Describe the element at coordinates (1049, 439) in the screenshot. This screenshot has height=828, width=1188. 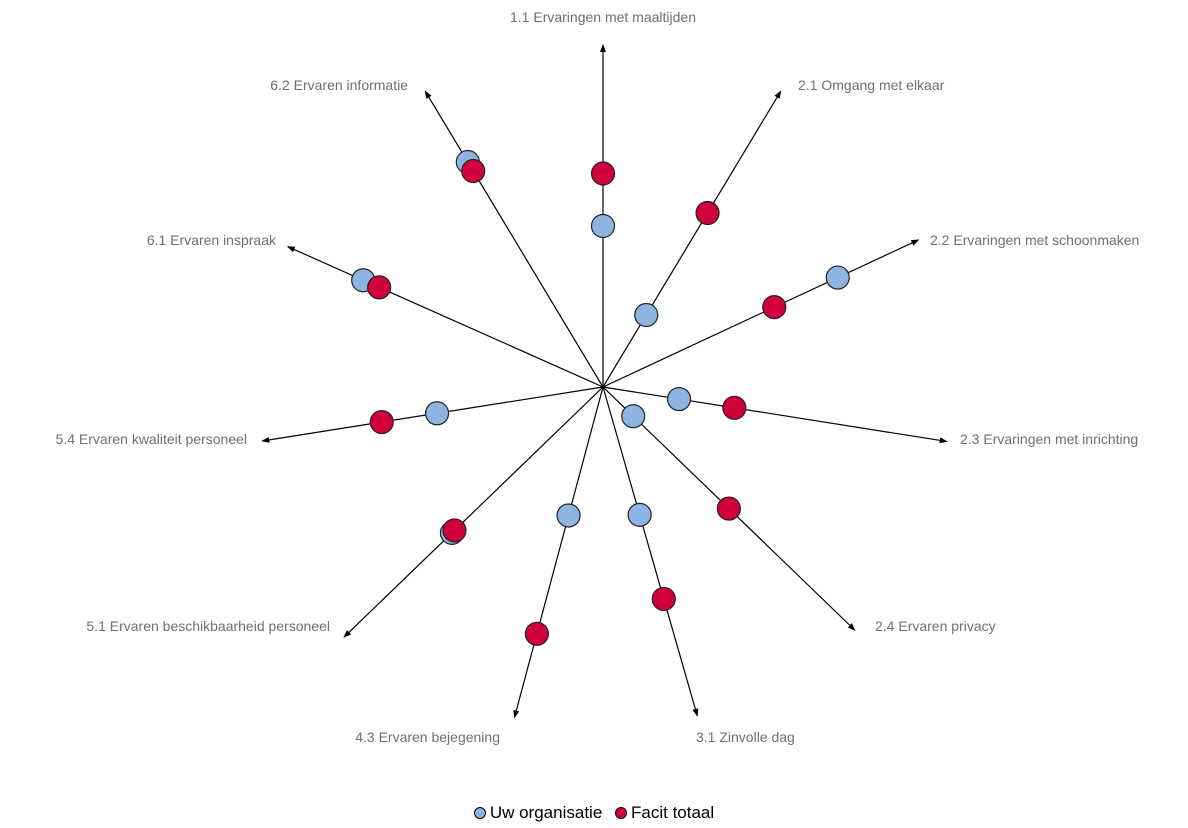
I see `axis-label-4: 2.3 Ervaringen met inrichting` at that location.